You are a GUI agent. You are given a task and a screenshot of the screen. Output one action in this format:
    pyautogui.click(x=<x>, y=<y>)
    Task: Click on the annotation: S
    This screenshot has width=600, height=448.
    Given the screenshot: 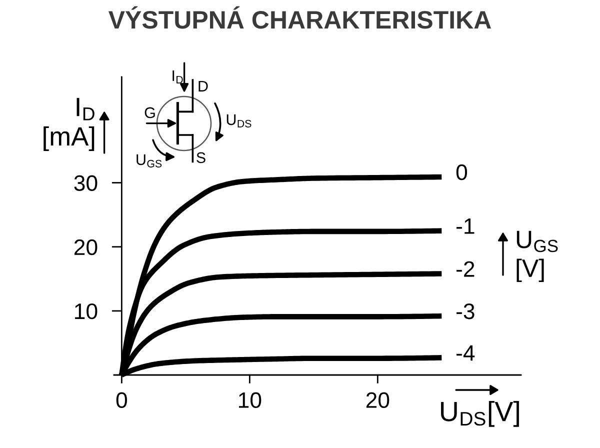 What is the action you would take?
    pyautogui.click(x=201, y=158)
    